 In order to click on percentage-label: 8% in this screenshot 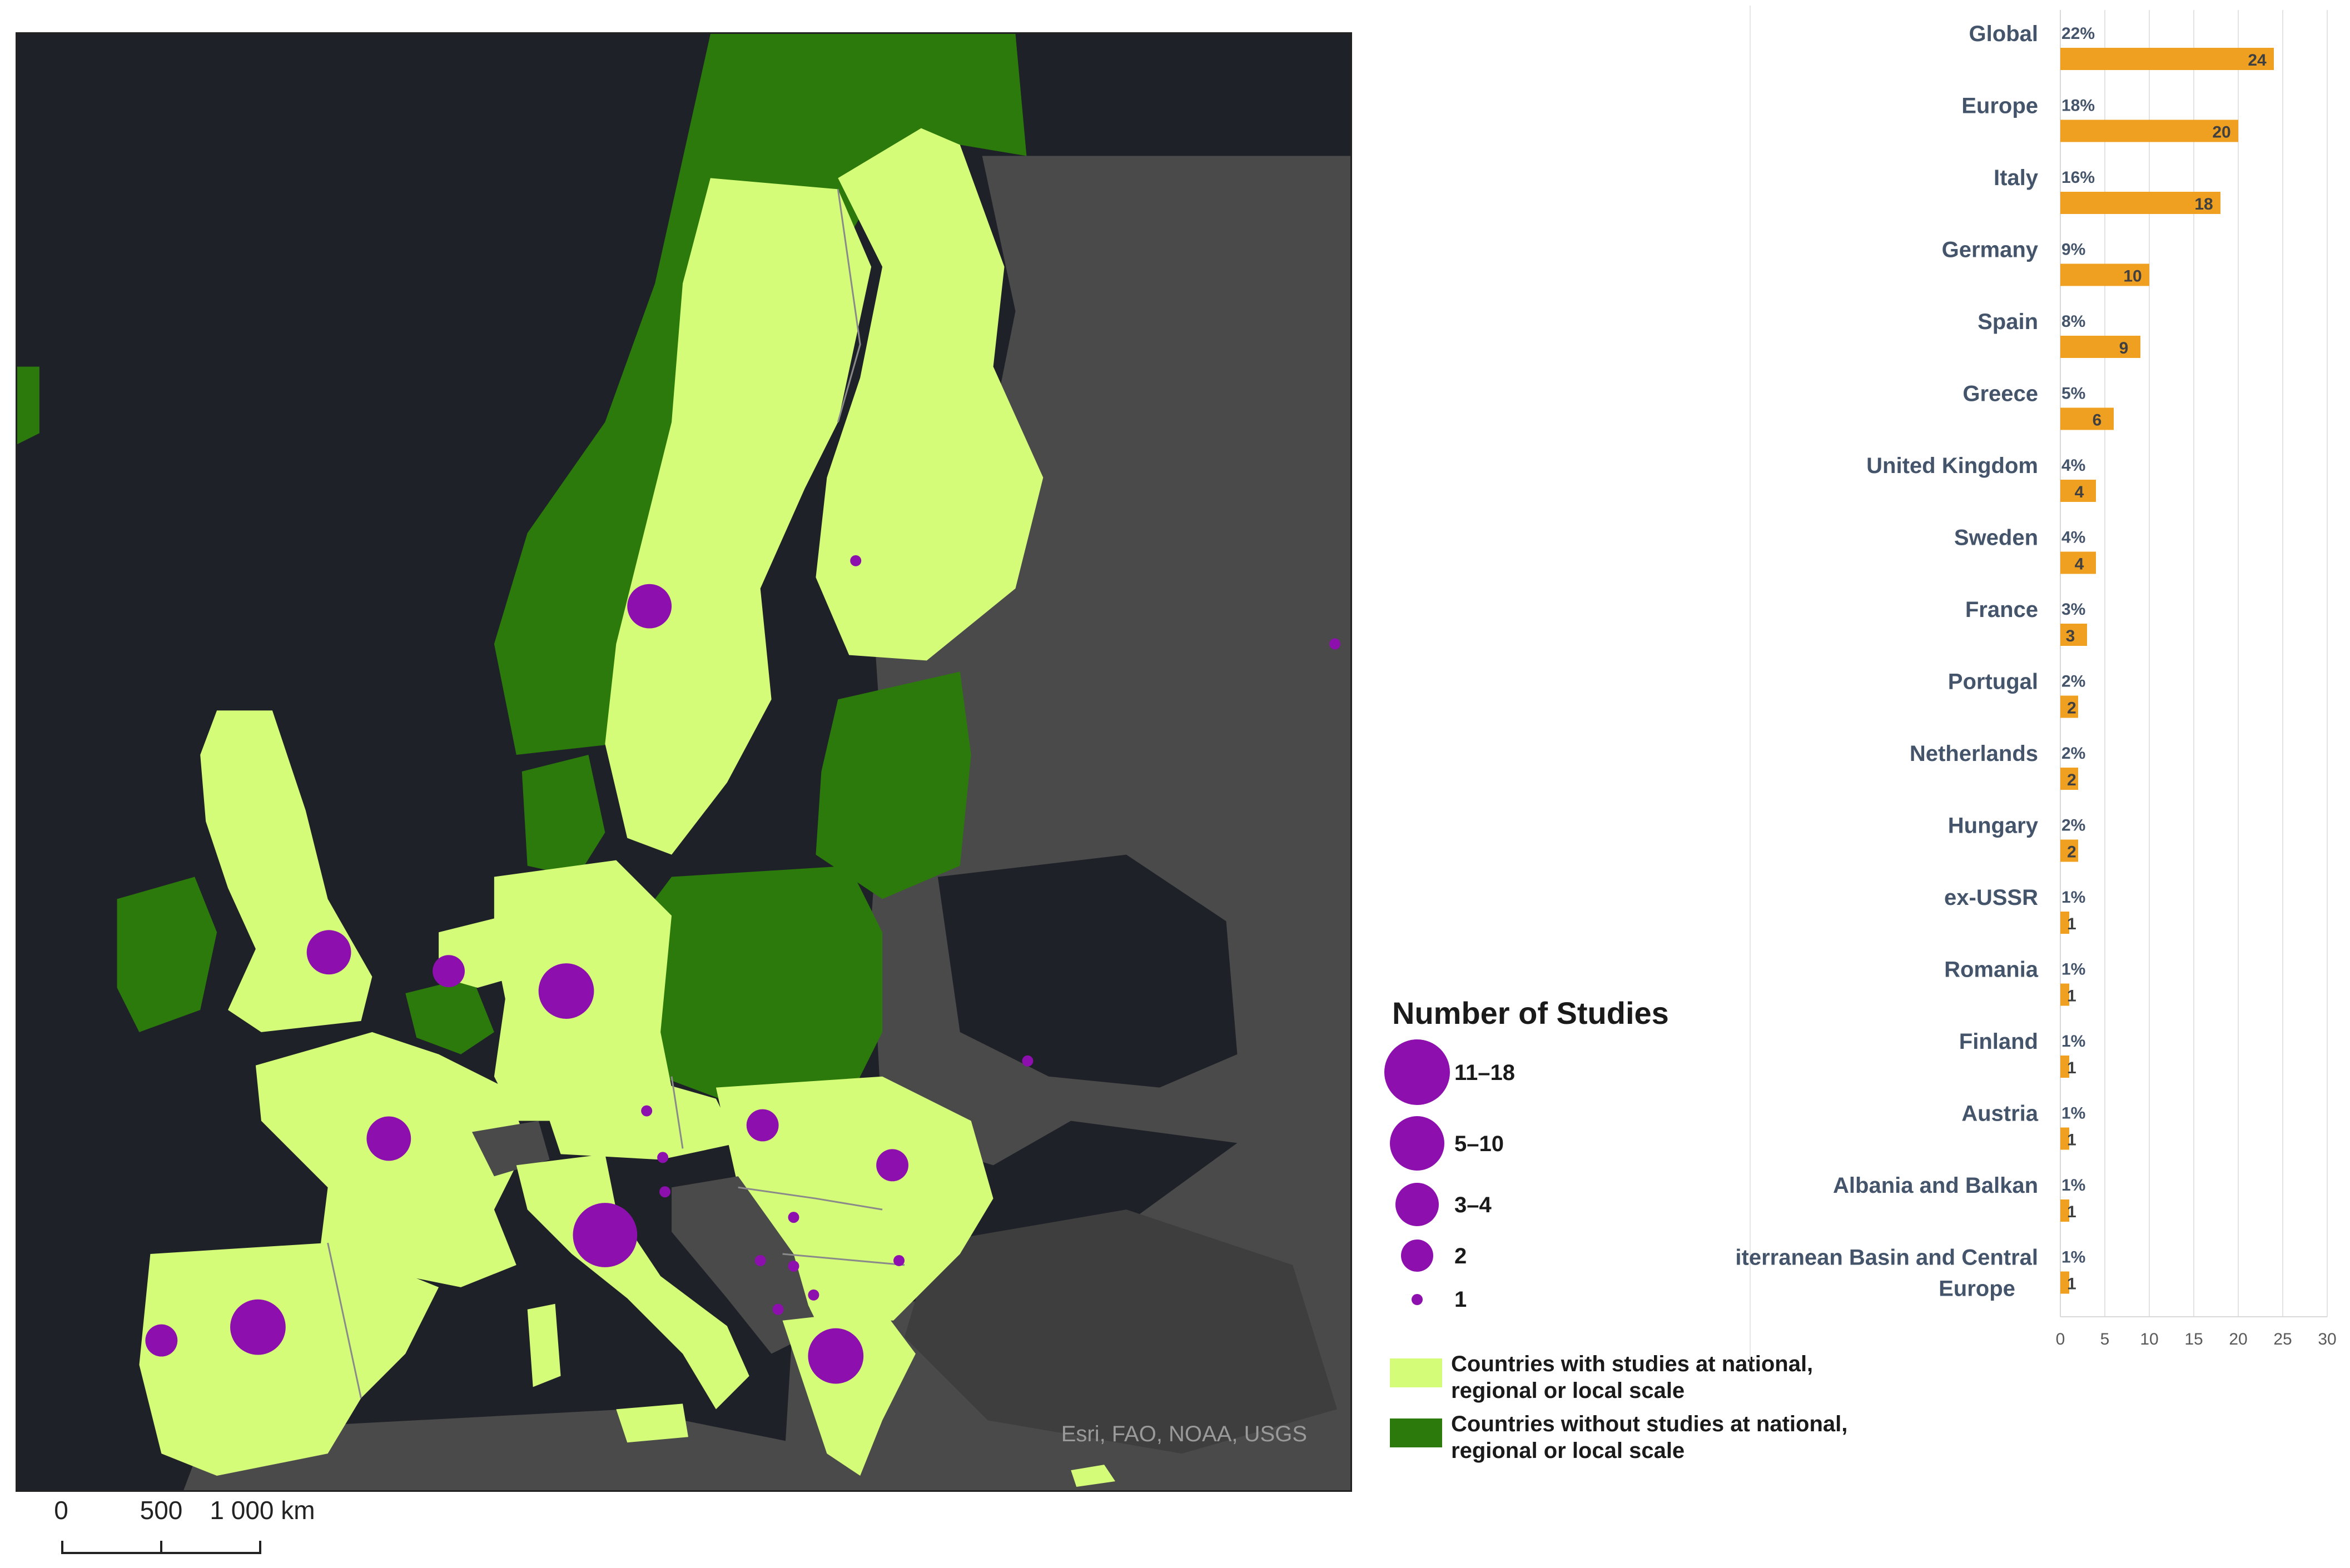, I will do `click(2073, 321)`.